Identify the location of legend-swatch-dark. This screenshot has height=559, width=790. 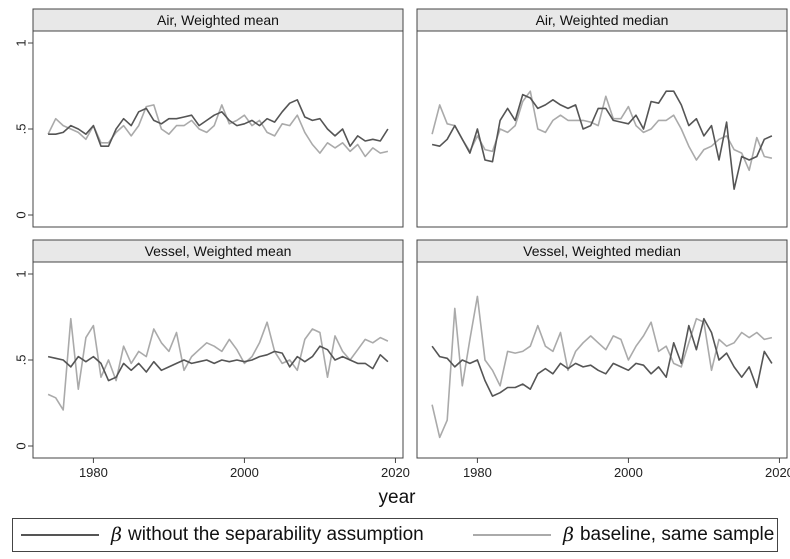
(60, 535).